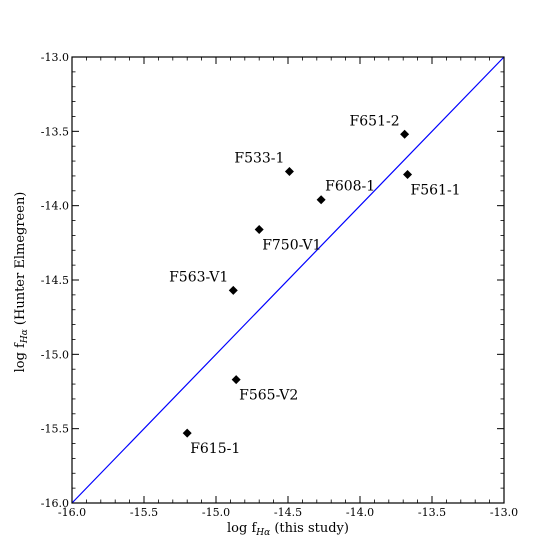 The width and height of the screenshot is (560, 560). I want to click on y-tick-label: -16.0, so click(55, 503).